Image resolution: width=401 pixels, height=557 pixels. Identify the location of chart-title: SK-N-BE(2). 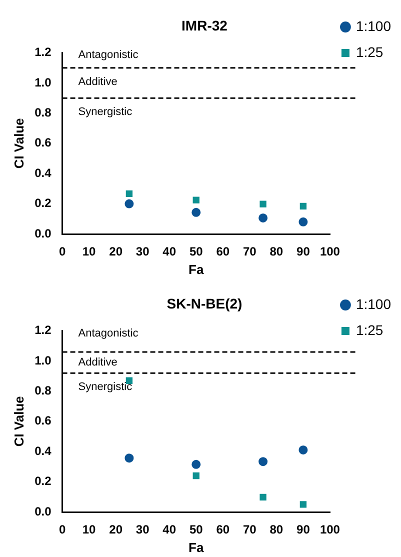
(204, 303).